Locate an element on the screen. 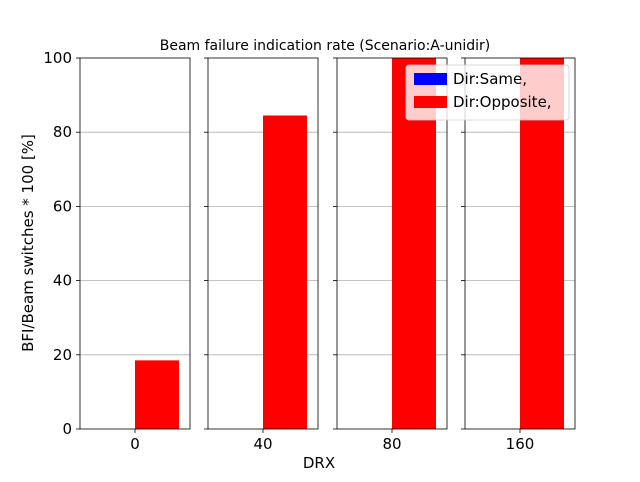 This screenshot has width=640, height=482. legend-label: Dir:Opposite, is located at coordinates (502, 102).